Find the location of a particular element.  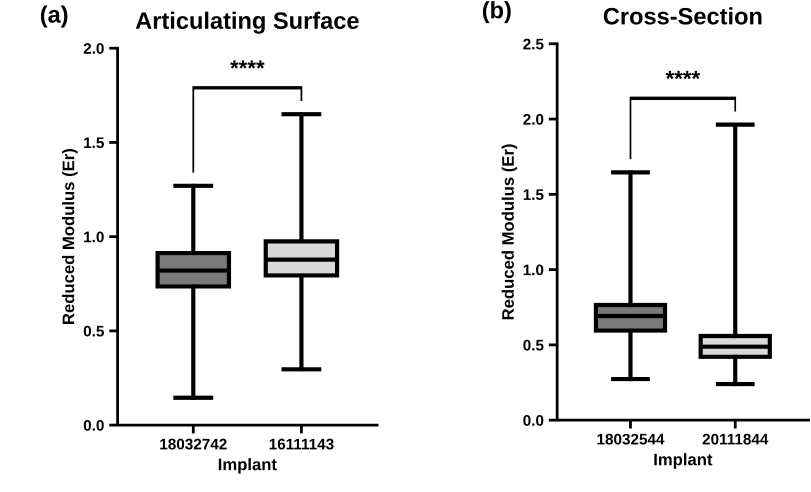

x-tick-label: 20111844 is located at coordinates (735, 439).